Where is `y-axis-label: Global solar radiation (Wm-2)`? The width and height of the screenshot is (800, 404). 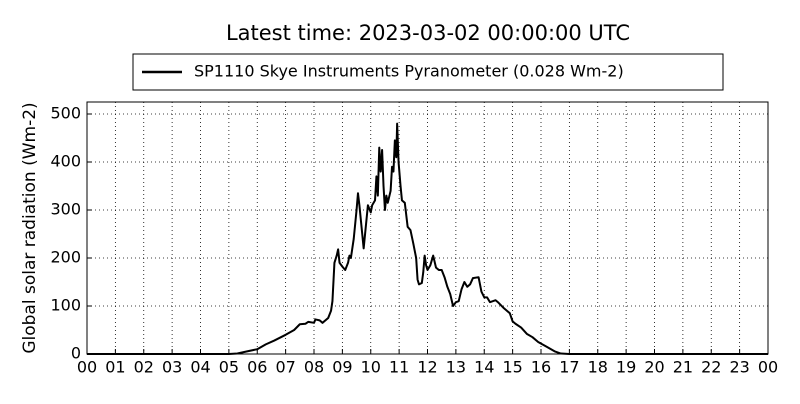
y-axis-label: Global solar radiation (Wm-2) is located at coordinates (30, 227).